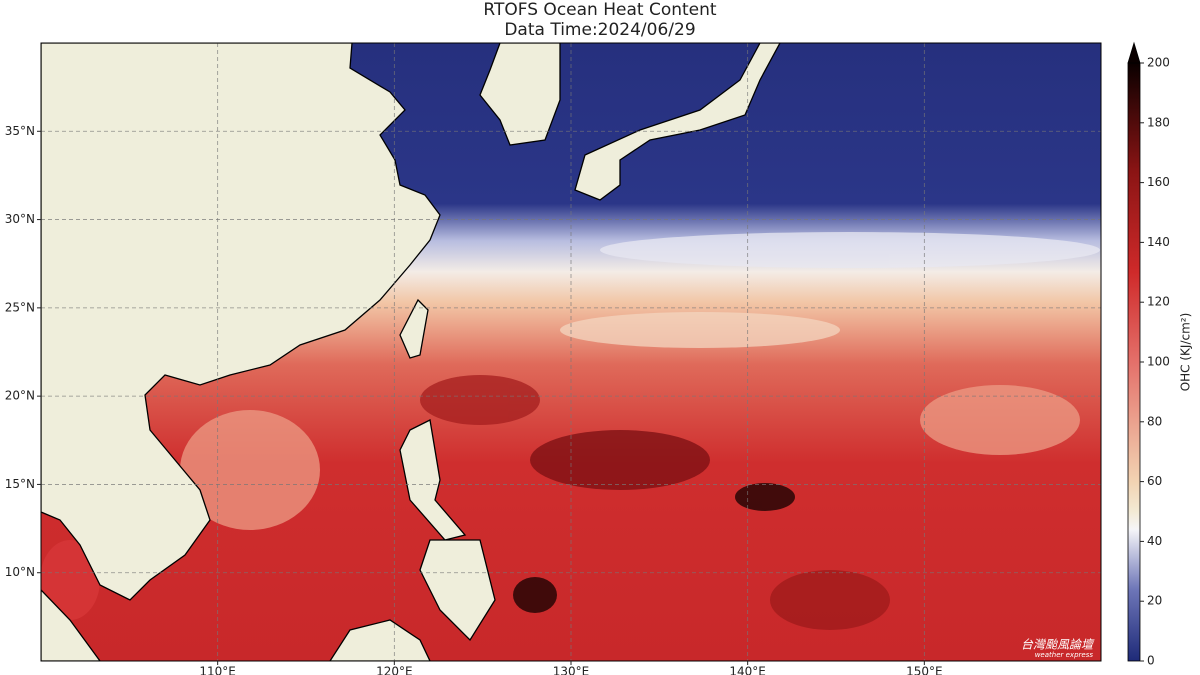  Describe the element at coordinates (924, 670) in the screenshot. I see `x-tick-label: 150°E` at that location.